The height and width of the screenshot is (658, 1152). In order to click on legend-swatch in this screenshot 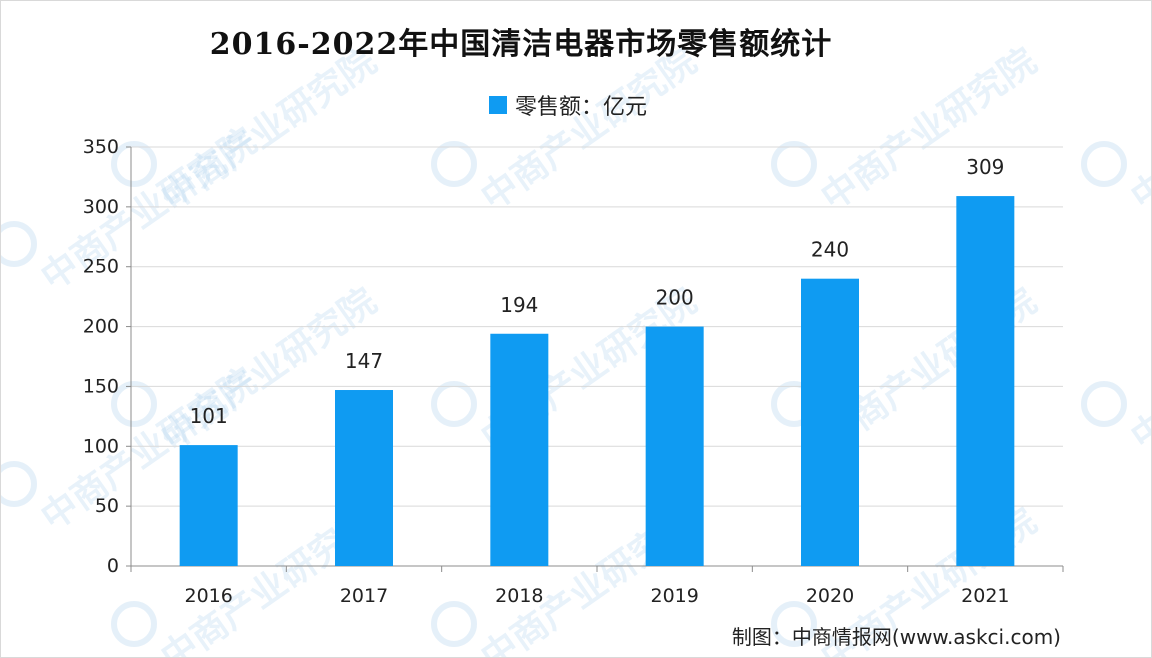, I will do `click(498, 105)`.